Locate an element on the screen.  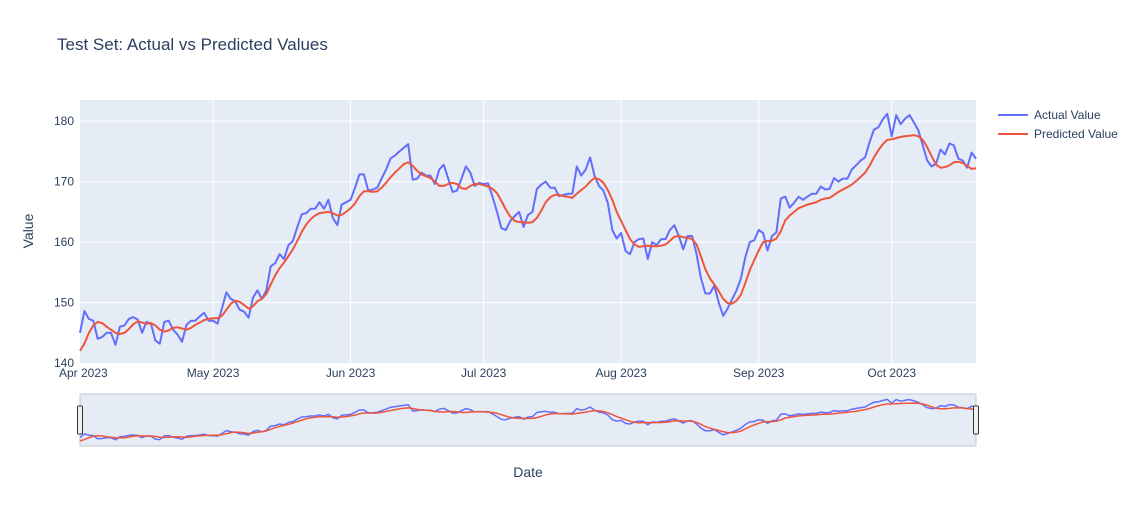
range-slider-background is located at coordinates (528, 420).